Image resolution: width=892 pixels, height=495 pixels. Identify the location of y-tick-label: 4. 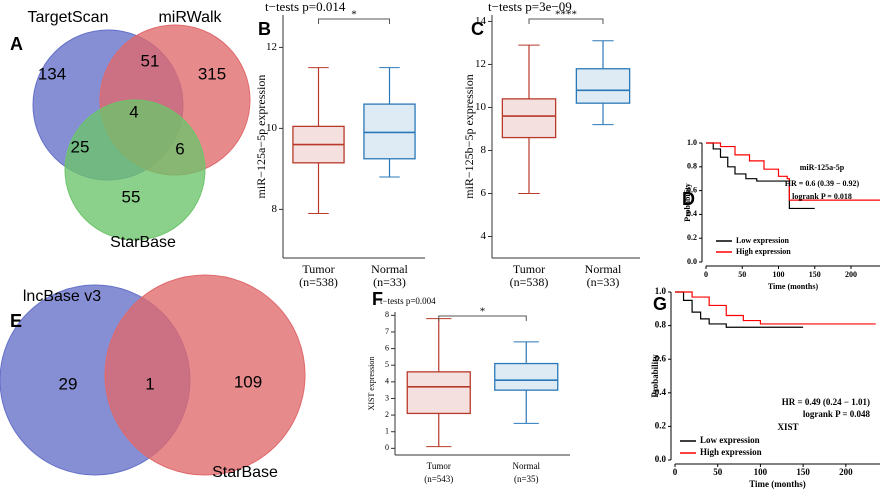
(484, 236).